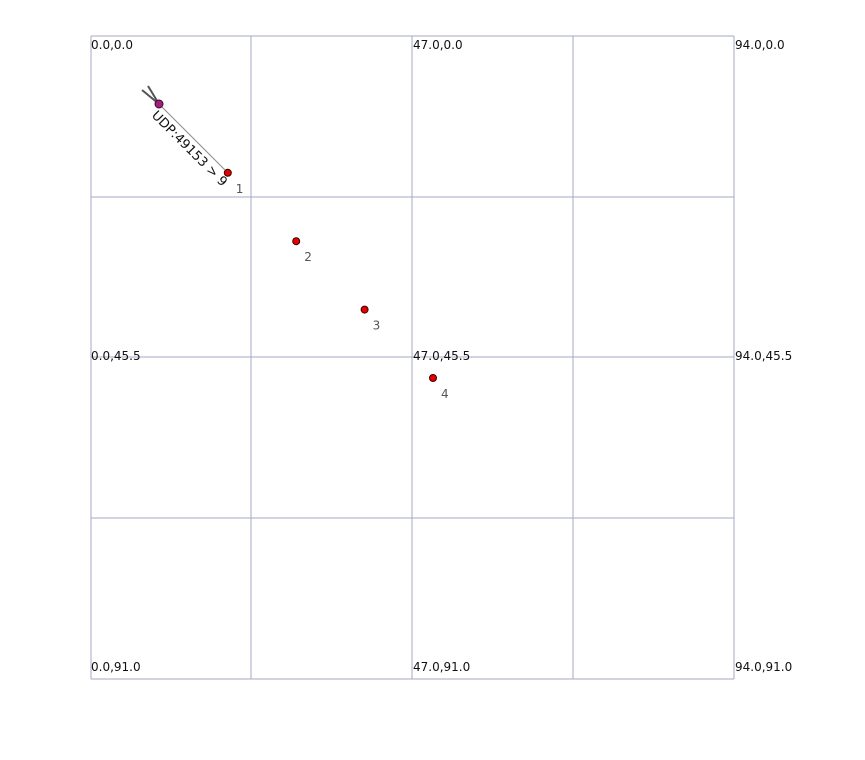 This screenshot has height=760, width=865. I want to click on corner-label-top-left: 0.0,0.0, so click(112, 45).